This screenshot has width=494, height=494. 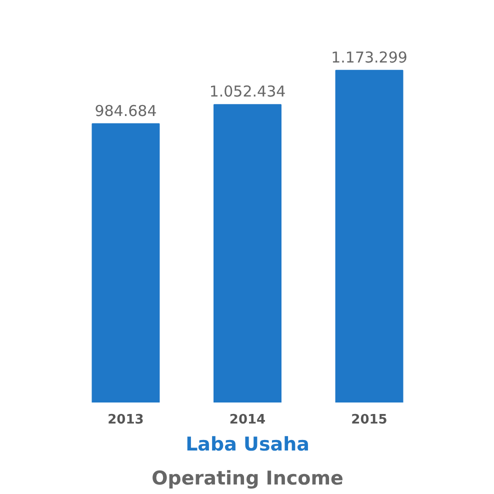 What do you see at coordinates (247, 91) in the screenshot?
I see `data-label: 1.052.434` at bounding box center [247, 91].